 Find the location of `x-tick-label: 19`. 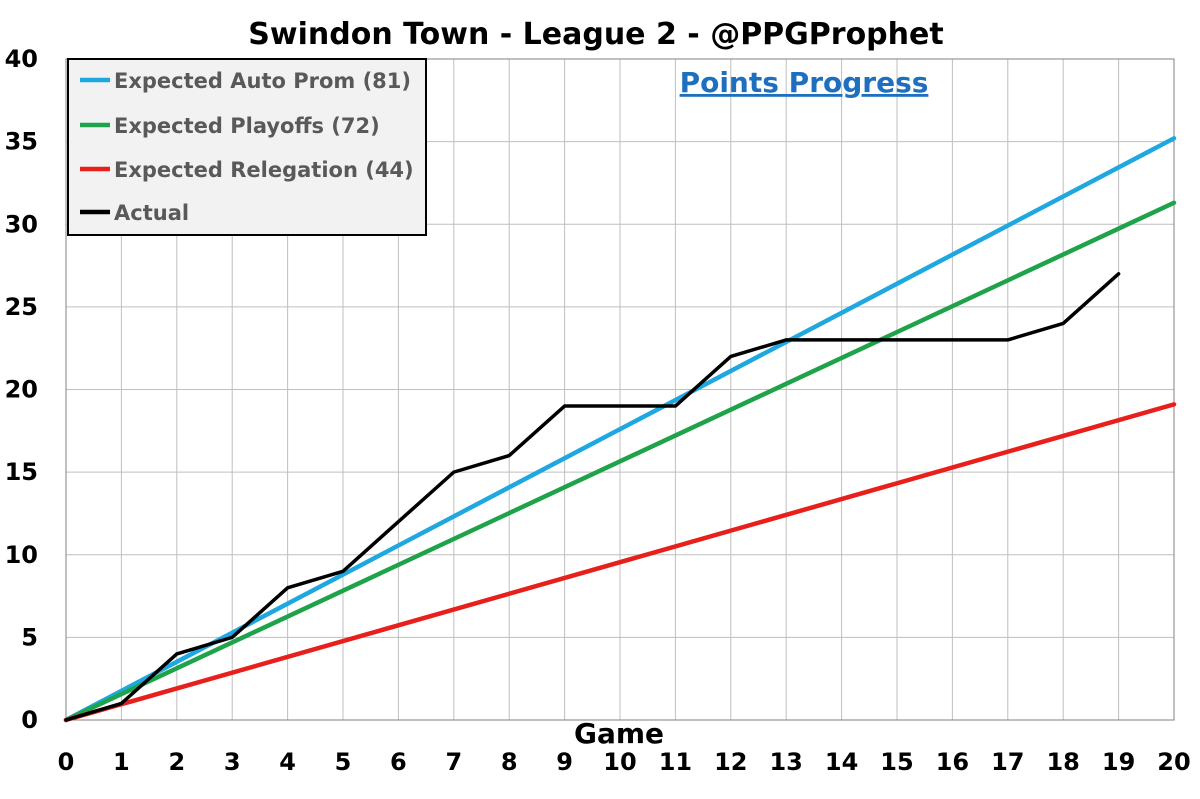

x-tick-label: 19 is located at coordinates (1118, 762).